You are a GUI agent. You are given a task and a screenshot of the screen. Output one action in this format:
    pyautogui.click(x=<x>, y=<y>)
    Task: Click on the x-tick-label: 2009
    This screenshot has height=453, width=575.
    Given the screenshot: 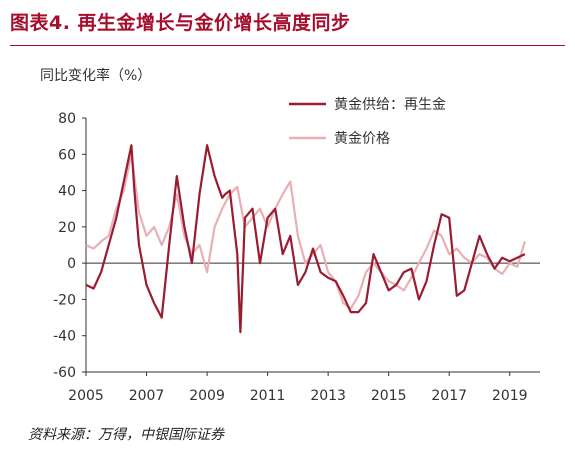 What is the action you would take?
    pyautogui.click(x=207, y=396)
    